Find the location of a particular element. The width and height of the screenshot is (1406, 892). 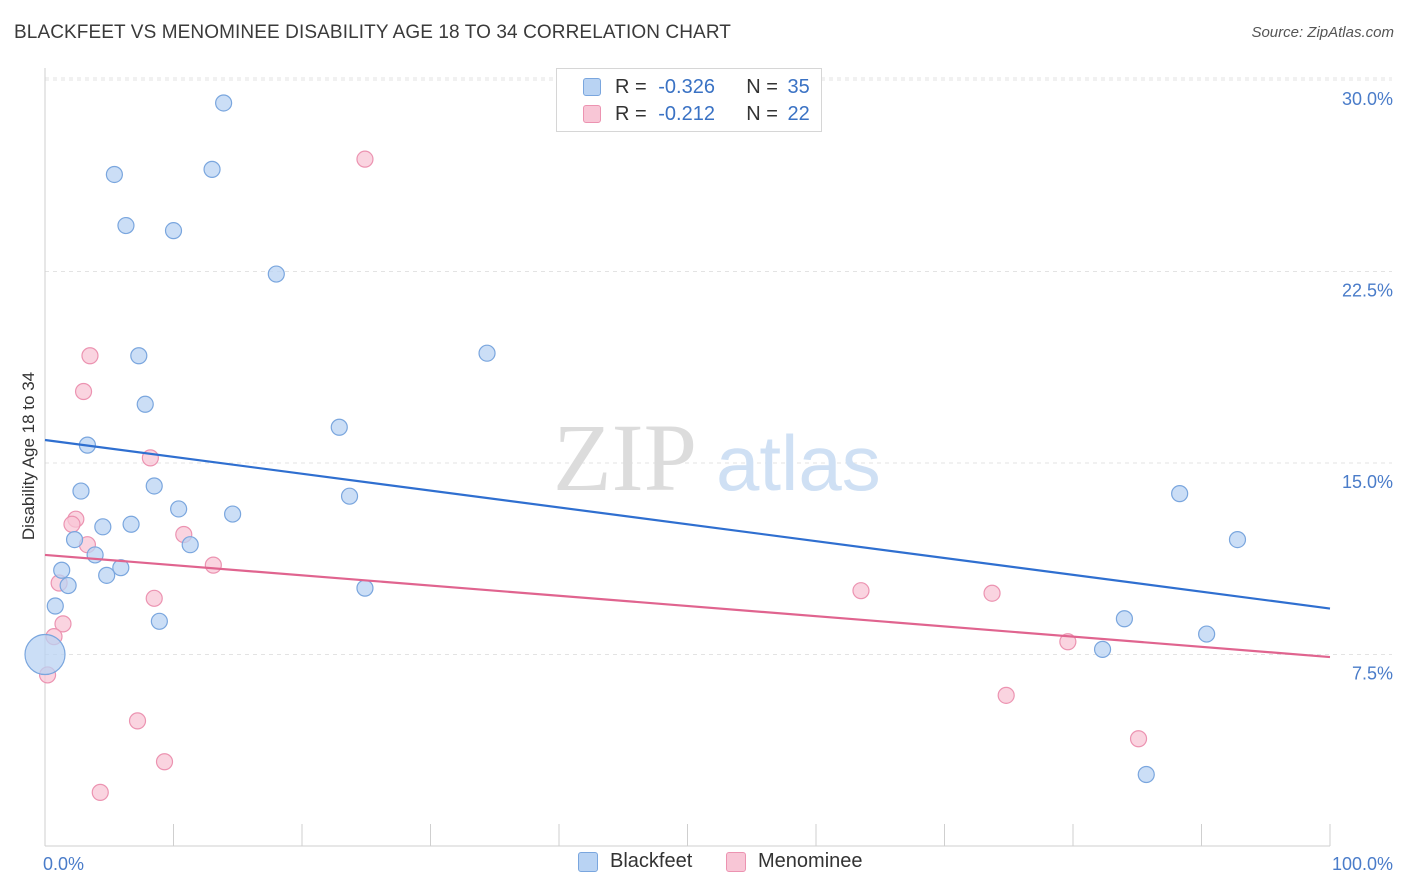

y-axis-label: Disability Age 18 to 34 is located at coordinates (28, 456).